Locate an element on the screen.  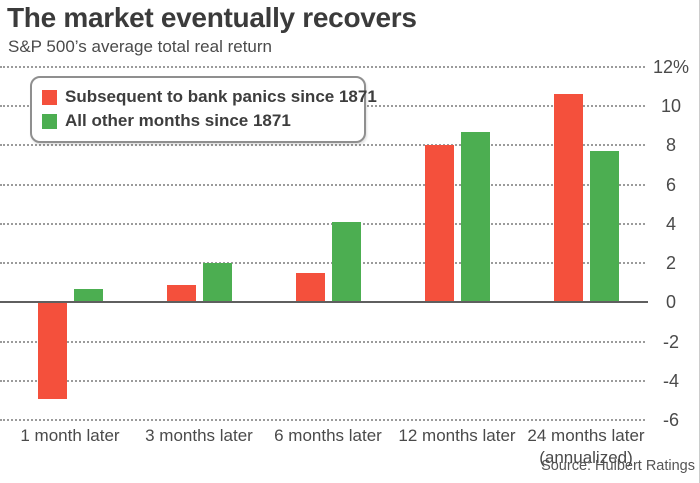
legend-swatch-green is located at coordinates (49, 121).